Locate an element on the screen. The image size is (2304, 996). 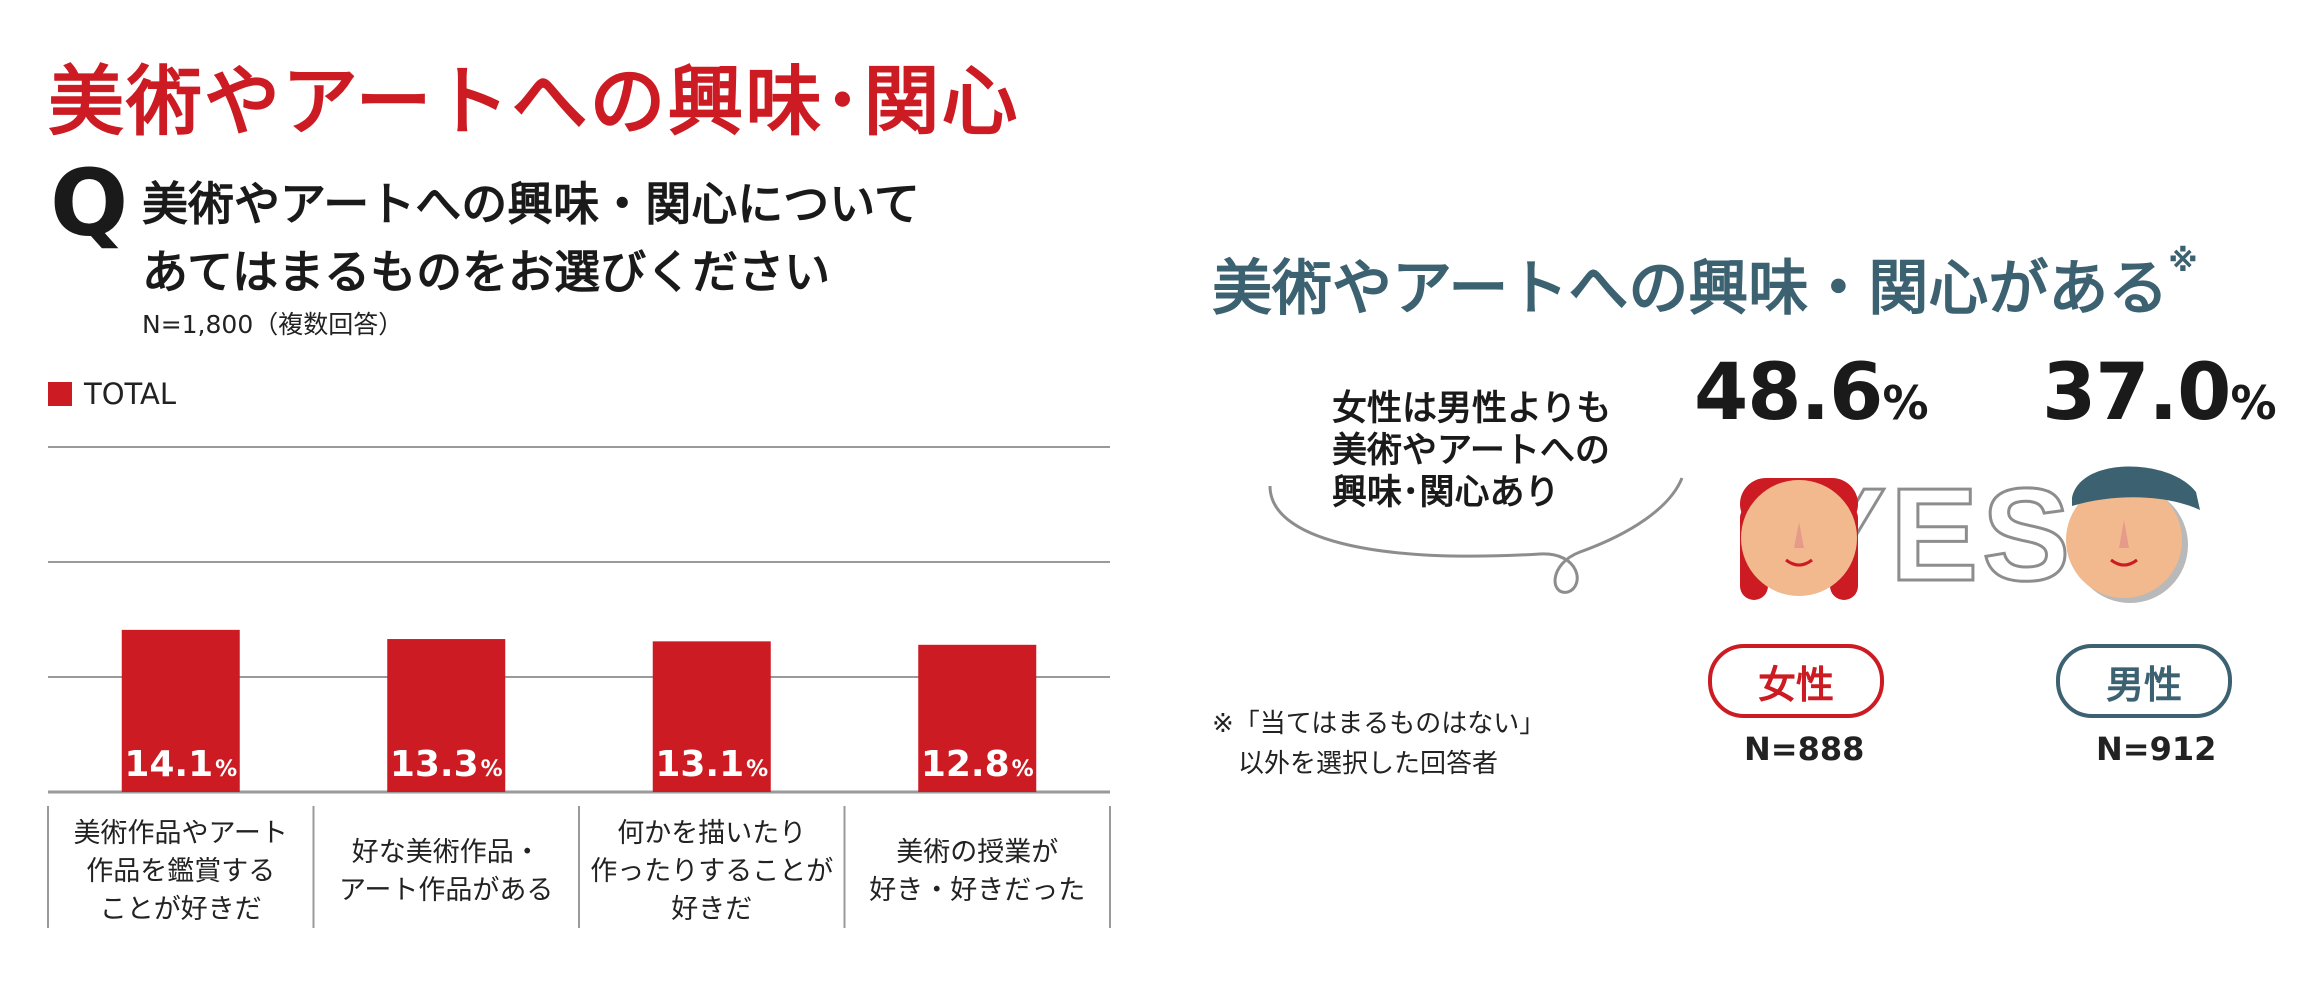
comparison-title-mark: ※ is located at coordinates (2183, 261).